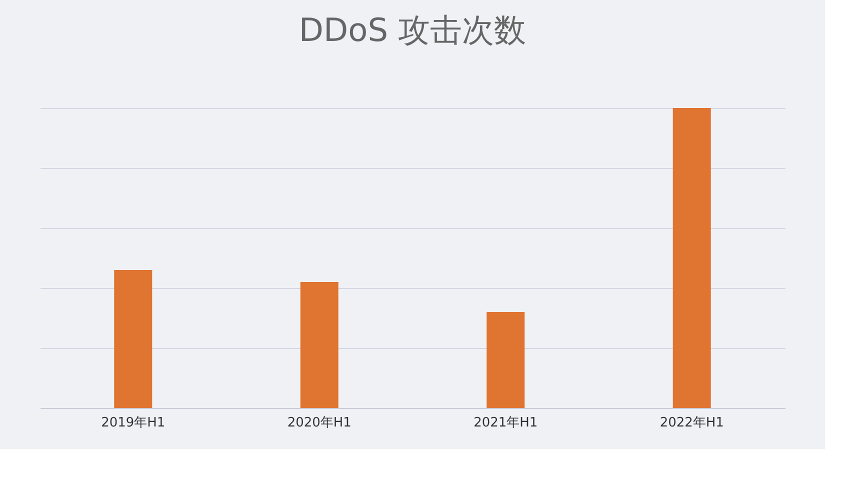 The height and width of the screenshot is (500, 864). Describe the element at coordinates (412, 30) in the screenshot. I see `chart-title: DDoS 攻击次数` at that location.